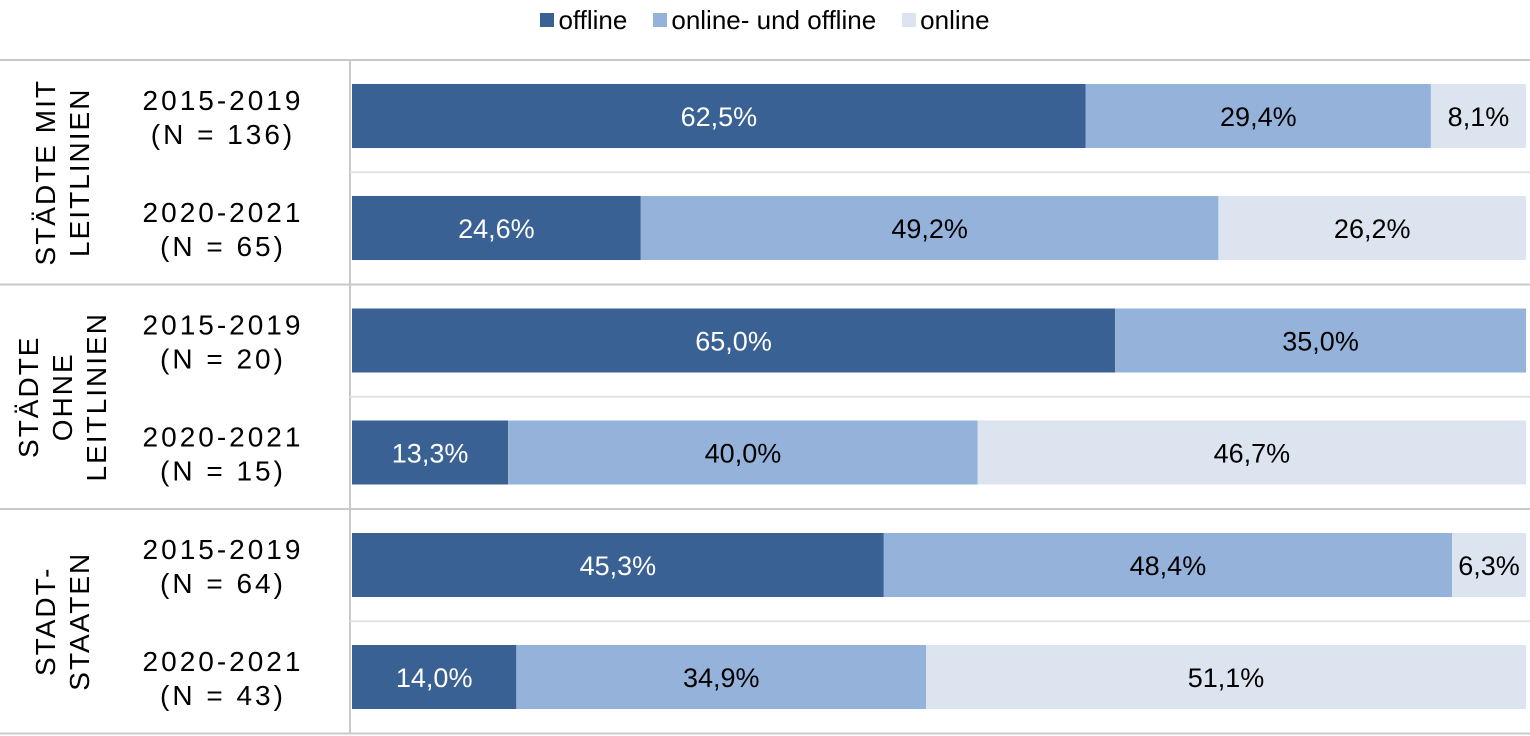 This screenshot has height=736, width=1530. I want to click on legend-swatch-online-und-offline, so click(660, 20).